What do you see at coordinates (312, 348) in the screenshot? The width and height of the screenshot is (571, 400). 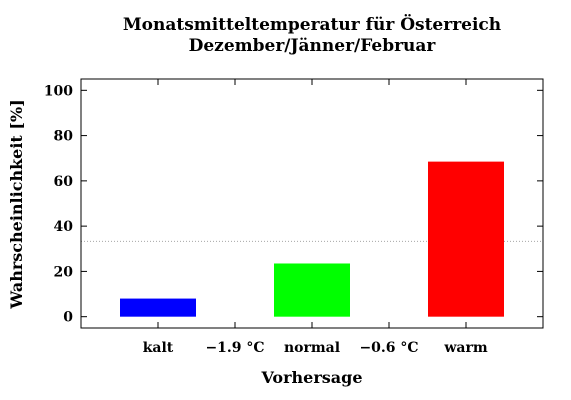 I see `x-tick-label: normal` at bounding box center [312, 348].